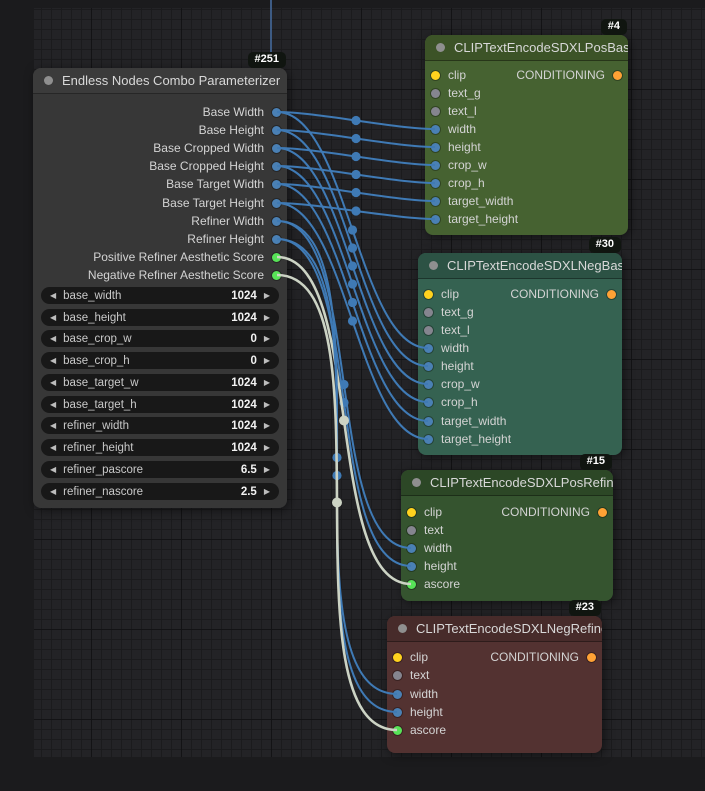 The height and width of the screenshot is (791, 705). I want to click on node-title-bar: CLIPTextEncodeSDXLNegRefiner, so click(494, 629).